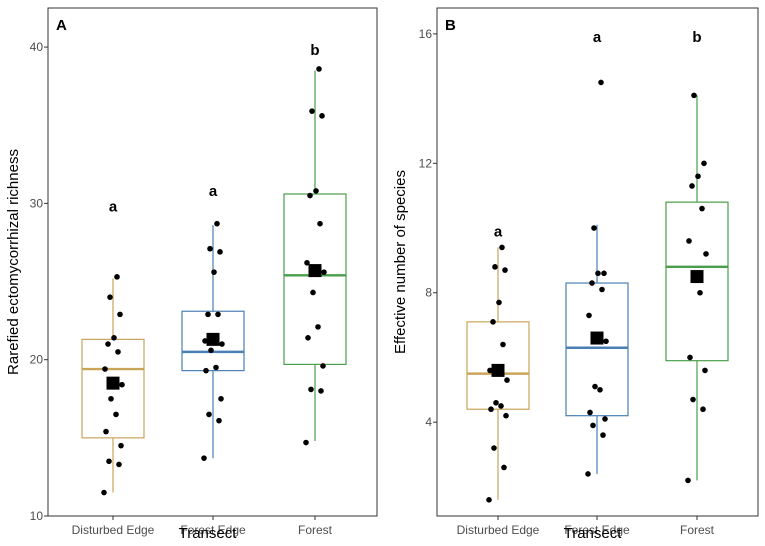 This screenshot has width=765, height=546. I want to click on y-axis-title: Rarefied ectomycorrhizal richness, so click(13, 262).